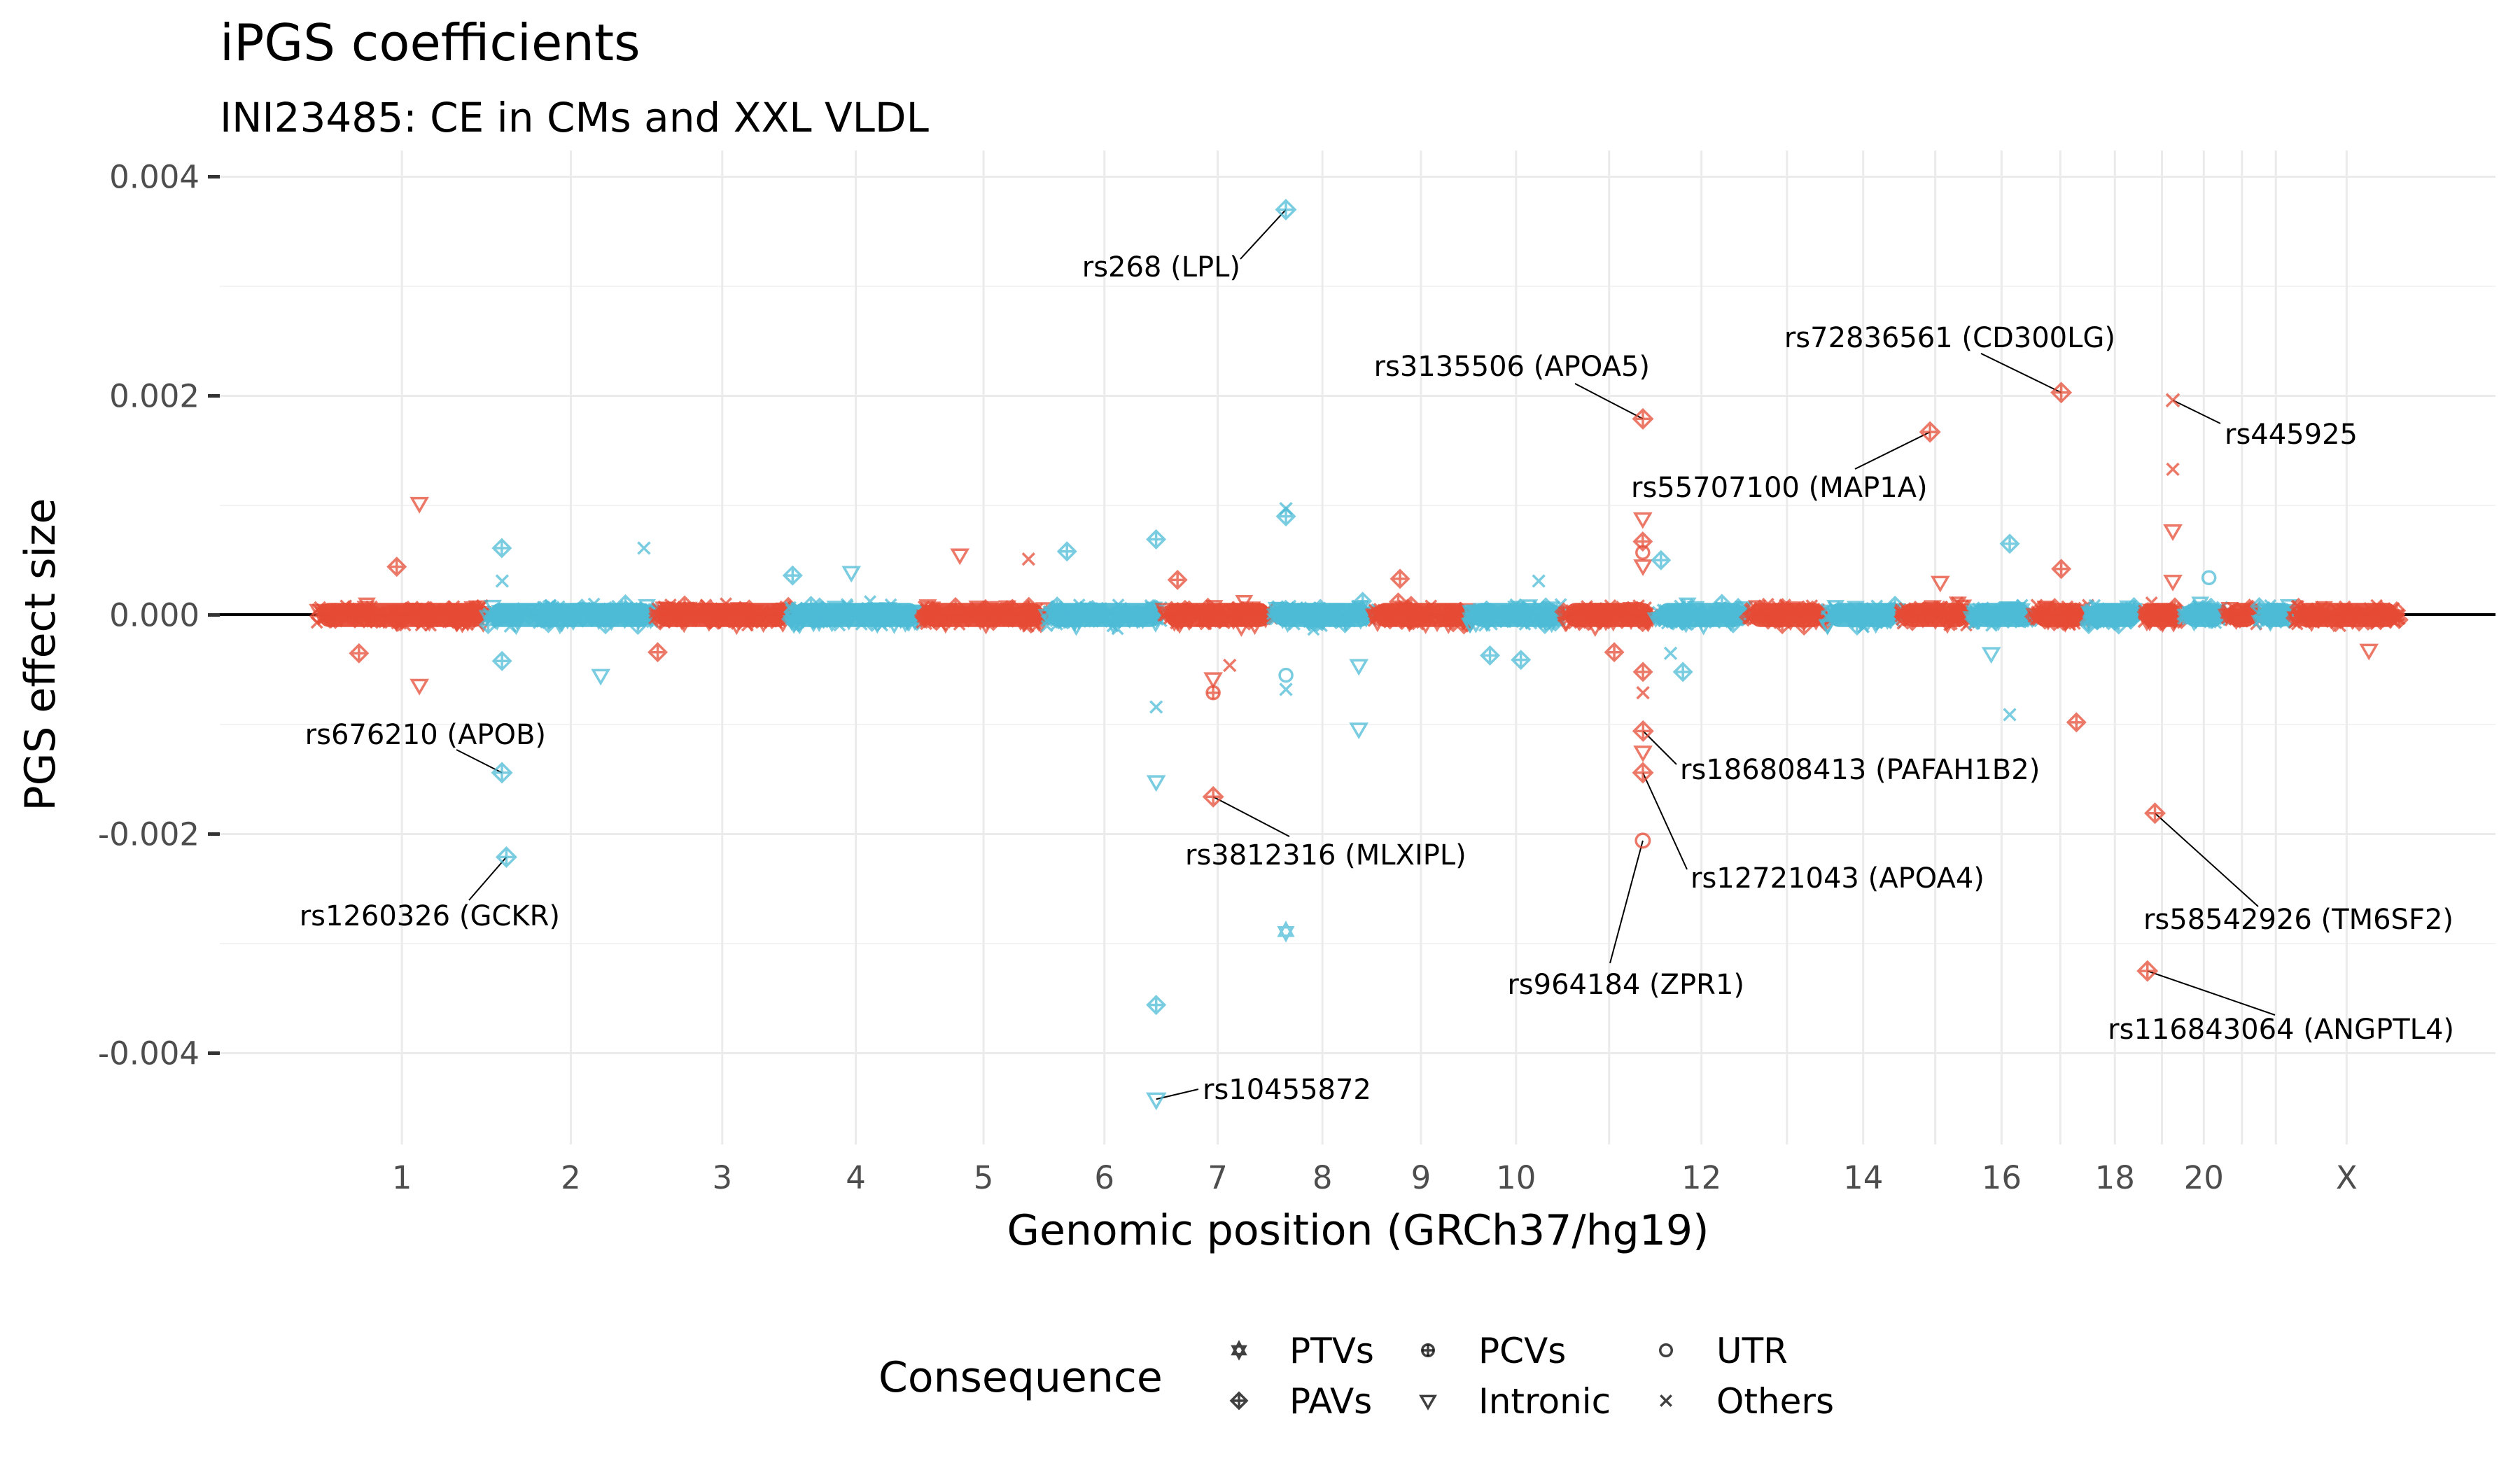 Image resolution: width=2520 pixels, height=1470 pixels. What do you see at coordinates (430, 916) in the screenshot?
I see `variant-label: rs1260326 (GCKR)` at bounding box center [430, 916].